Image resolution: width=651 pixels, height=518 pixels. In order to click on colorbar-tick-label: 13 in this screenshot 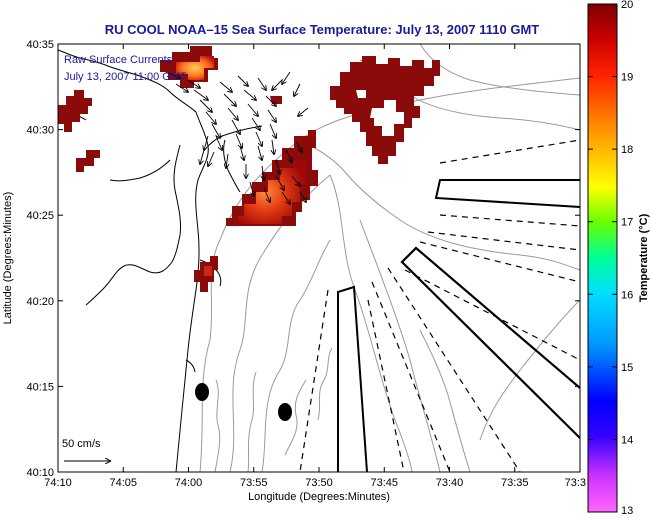, I will do `click(627, 511)`.